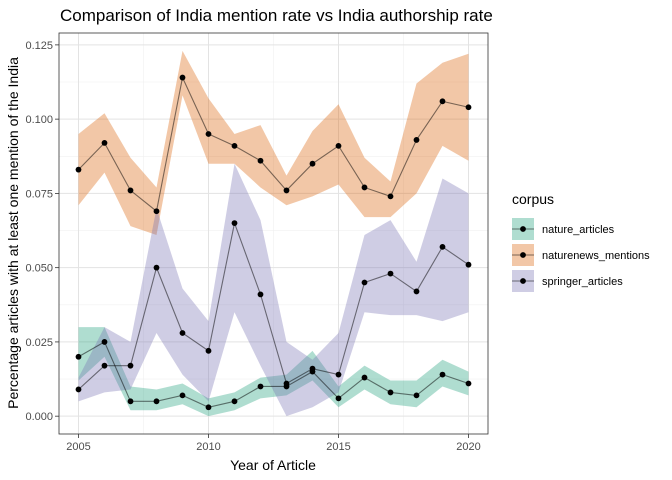 The height and width of the screenshot is (480, 672). Describe the element at coordinates (39, 417) in the screenshot. I see `y-tick-label: 0.000` at that location.